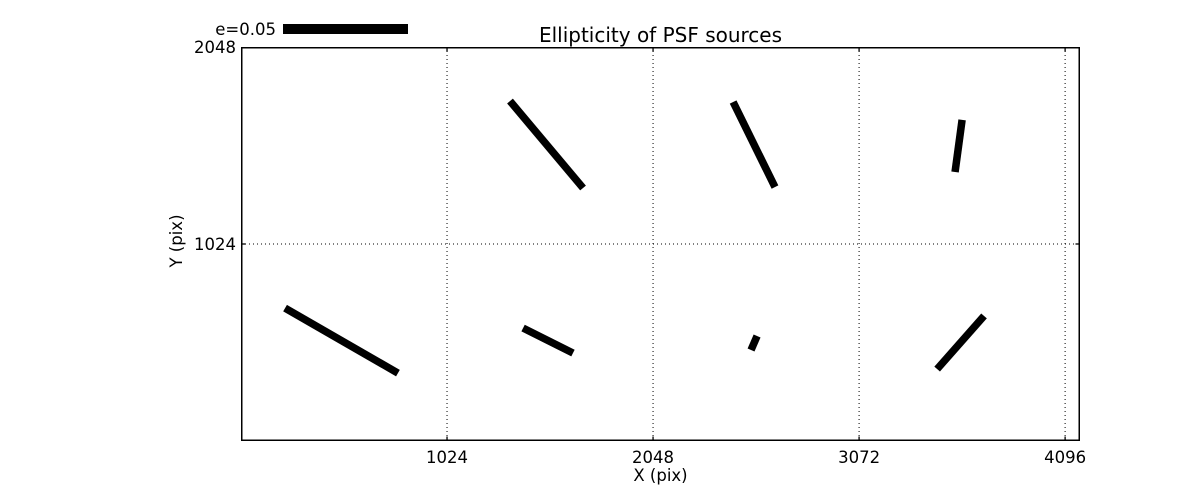 The width and height of the screenshot is (1200, 490). Describe the element at coordinates (660, 35) in the screenshot. I see `chart-title: Ellipticity of PSF sources` at that location.